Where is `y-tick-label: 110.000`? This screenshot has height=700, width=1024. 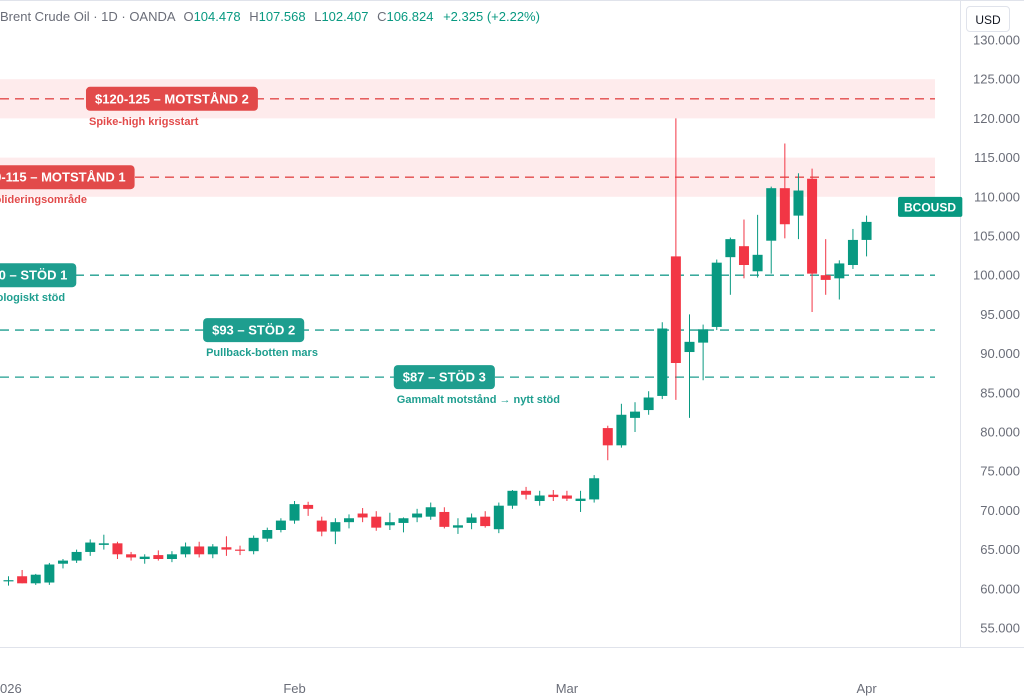
y-tick-label: 110.000 is located at coordinates (997, 196).